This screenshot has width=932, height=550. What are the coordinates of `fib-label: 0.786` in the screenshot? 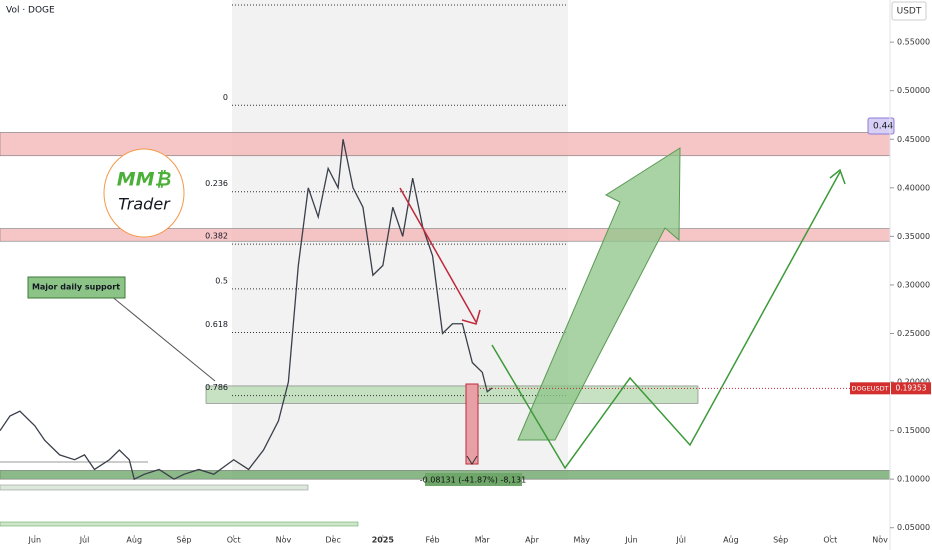 It's located at (216, 387).